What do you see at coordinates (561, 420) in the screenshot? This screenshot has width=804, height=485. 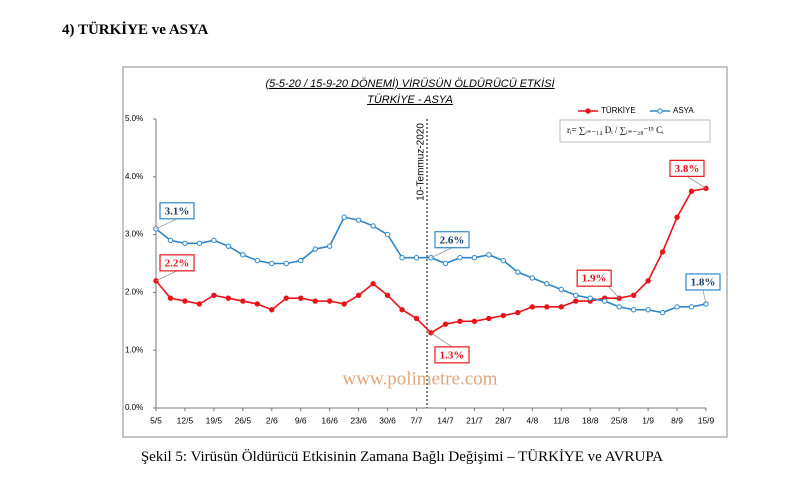 I see `x-tick-label: 11/8` at bounding box center [561, 420].